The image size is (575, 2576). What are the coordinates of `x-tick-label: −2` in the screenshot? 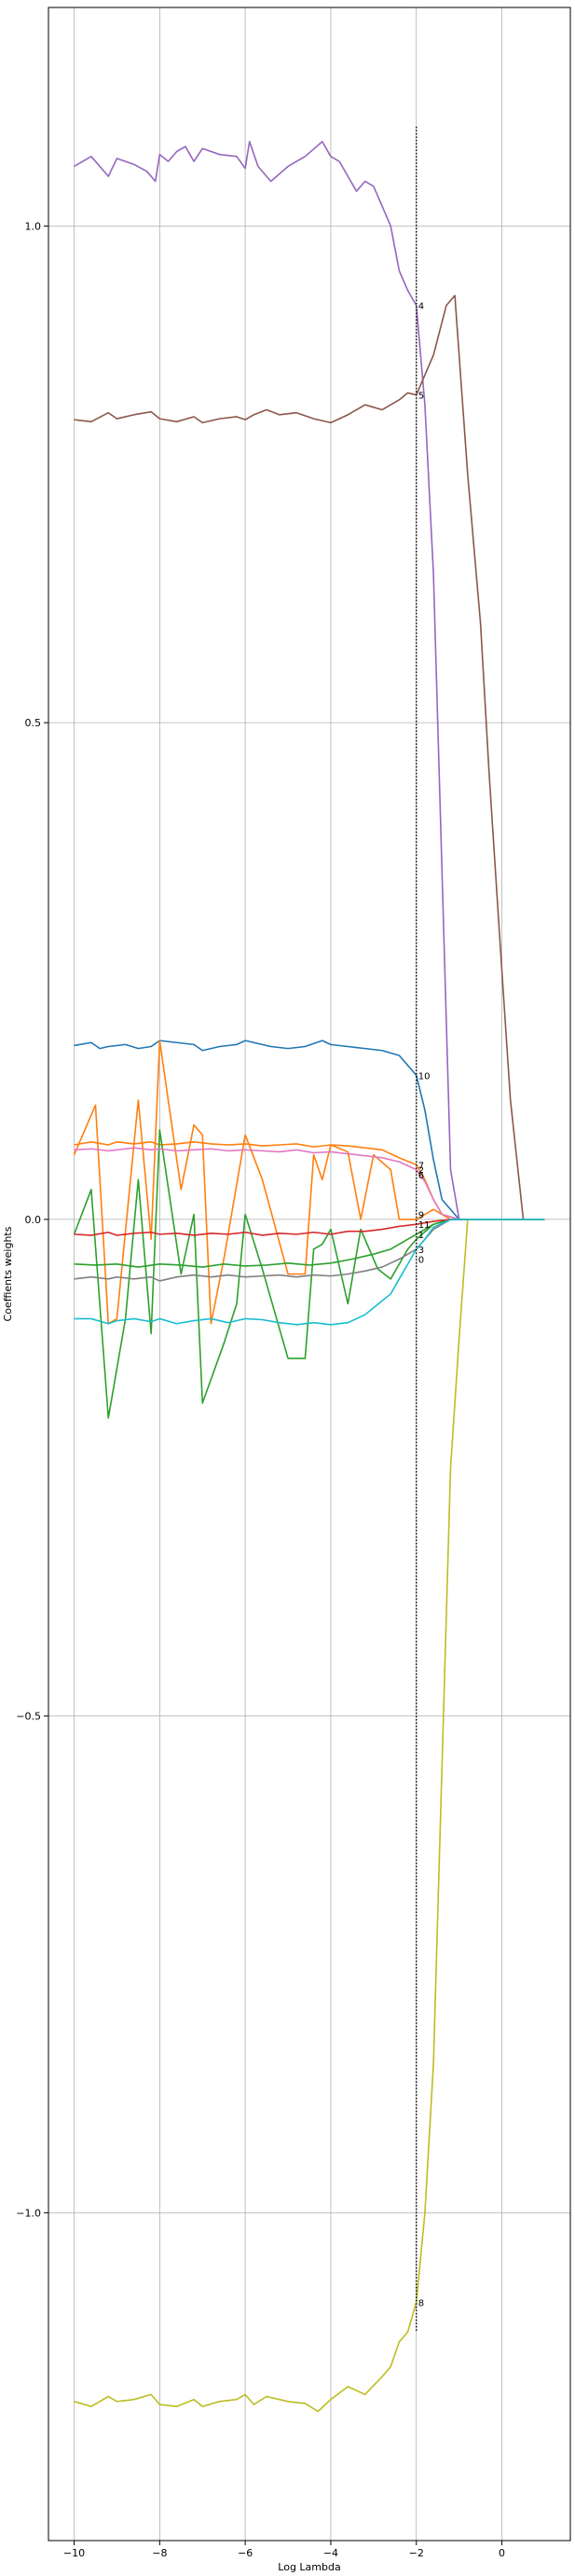 It's located at (416, 2553).